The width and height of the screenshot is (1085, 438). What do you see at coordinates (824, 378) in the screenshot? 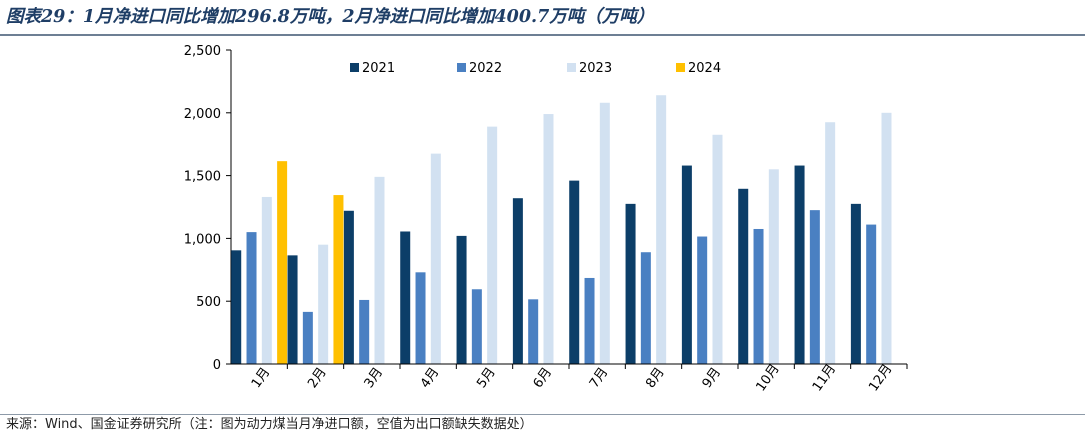
I see `x-tick-label: 11月` at bounding box center [824, 378].